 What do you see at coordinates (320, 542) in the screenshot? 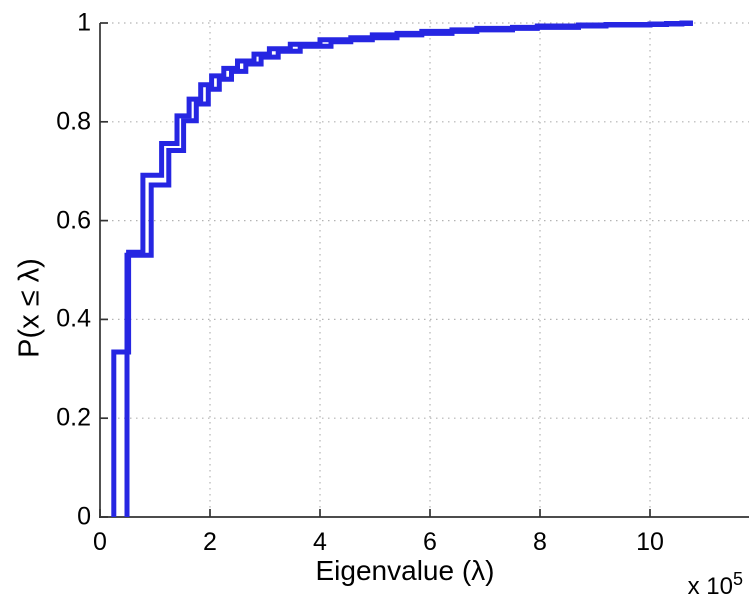
I see `x-tick-label: 4` at bounding box center [320, 542].